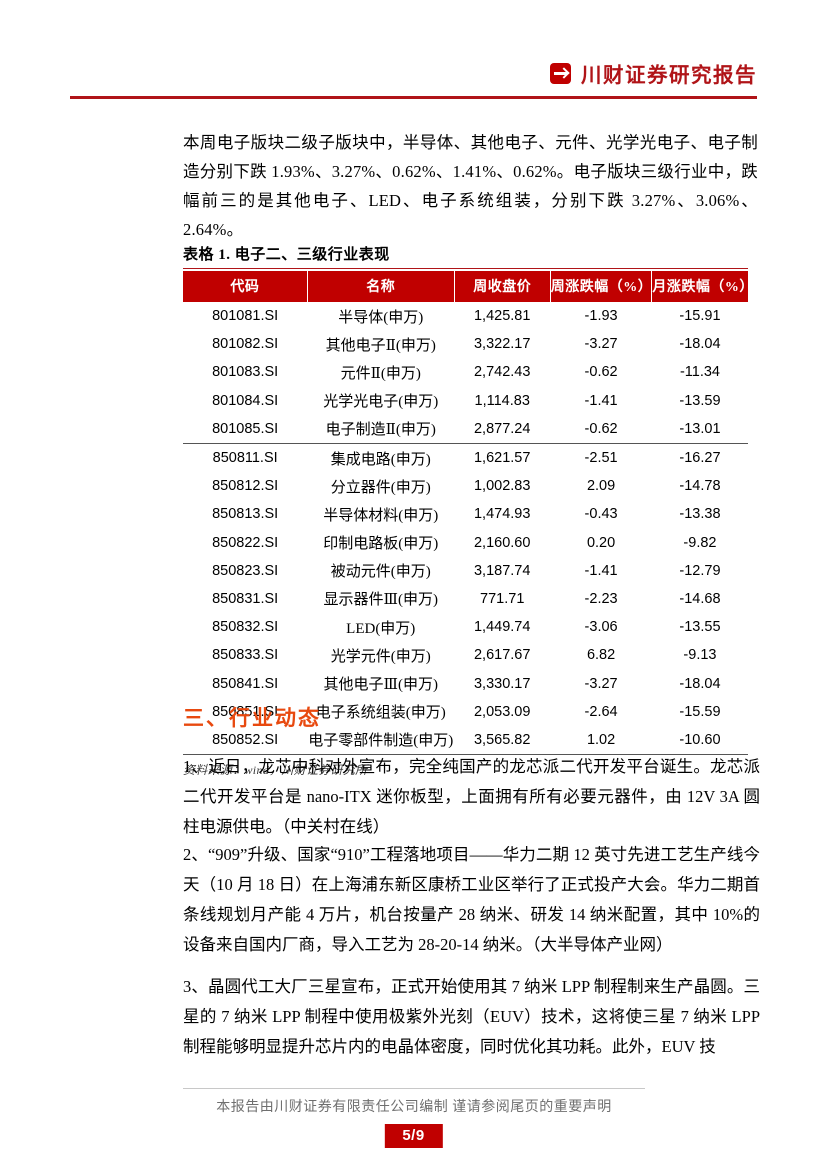 This screenshot has height=1169, width=827. What do you see at coordinates (600, 286) in the screenshot?
I see `column-header-week: 周涨跌幅（%）` at bounding box center [600, 286].